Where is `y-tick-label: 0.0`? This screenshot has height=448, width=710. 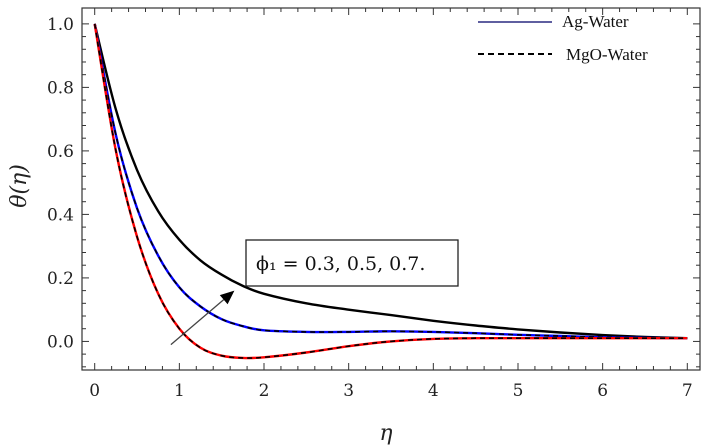 y-tick-label: 0.0 is located at coordinates (60, 342).